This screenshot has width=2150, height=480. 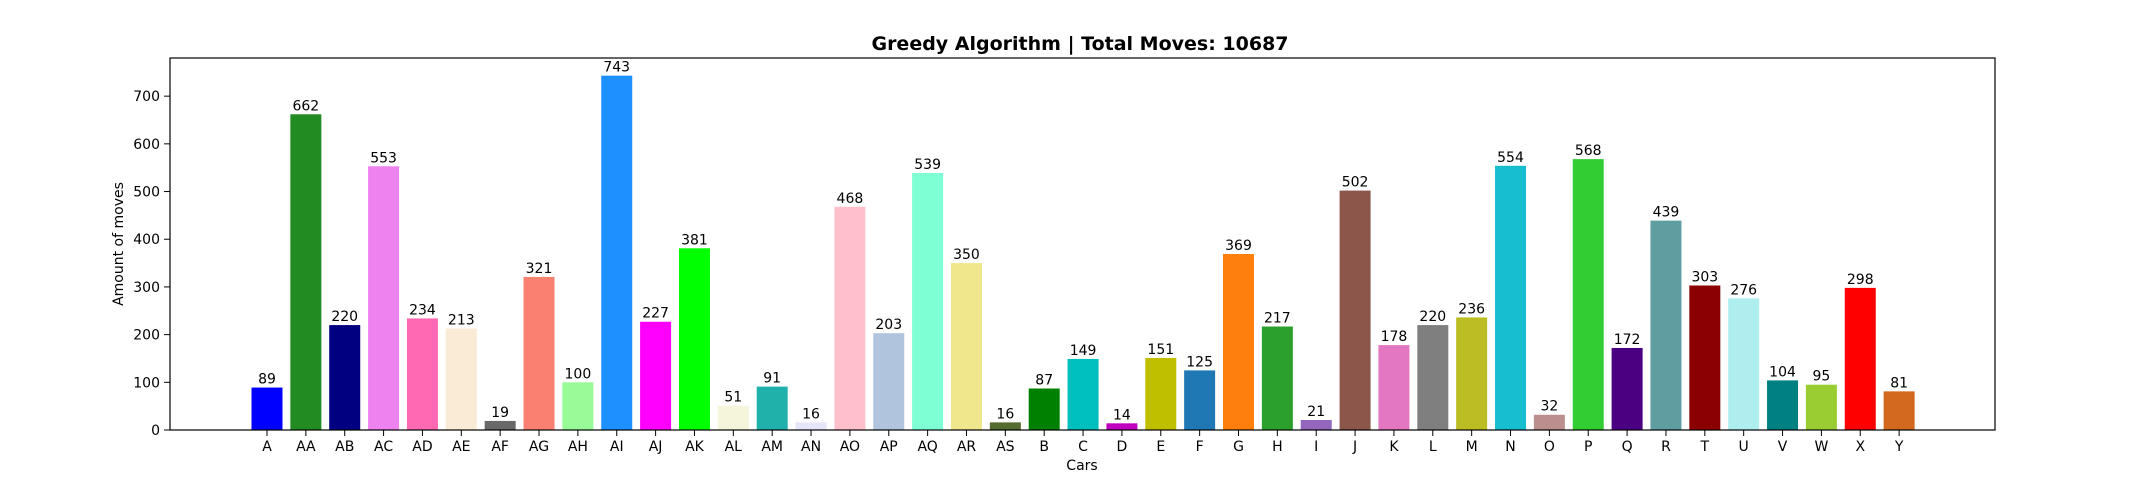 I want to click on data-label: 227, so click(x=655, y=314).